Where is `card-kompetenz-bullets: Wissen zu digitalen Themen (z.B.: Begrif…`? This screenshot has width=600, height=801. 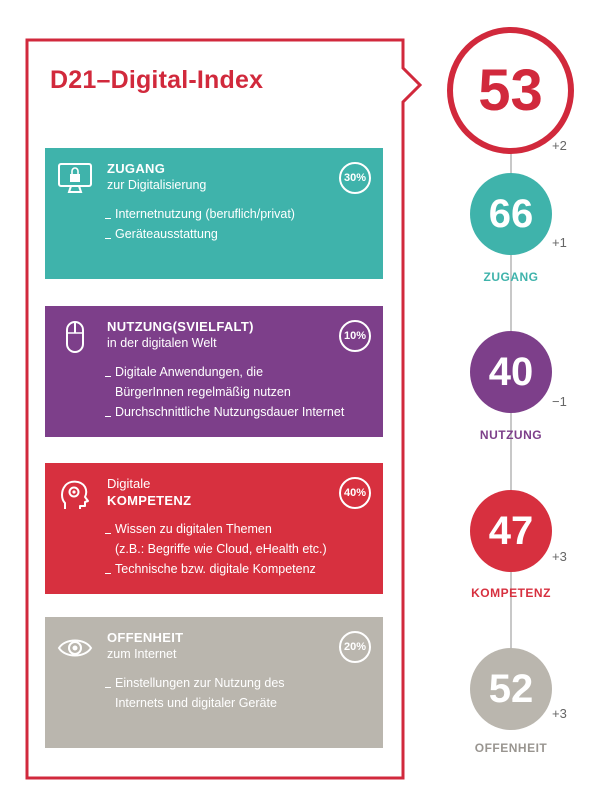
card-kompetenz-bullets: Wissen zu digitalen Themen (z.B.: Begrif… is located at coordinates (216, 549).